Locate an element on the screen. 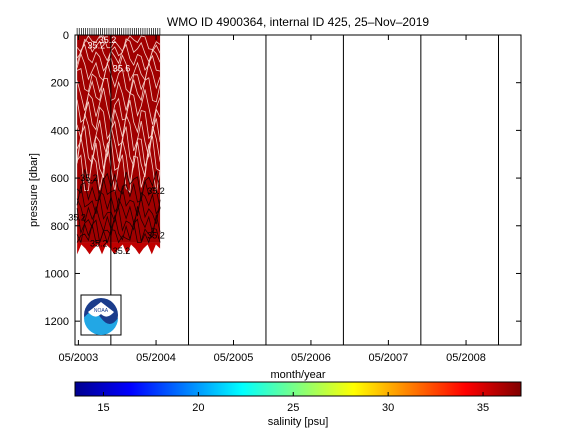 This screenshot has height=432, width=576. colorbar-tick-label: 15 is located at coordinates (103, 408).